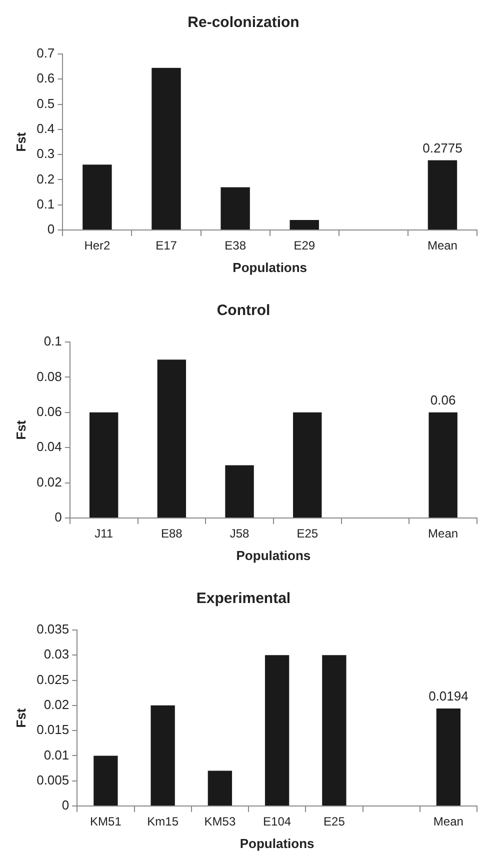 The width and height of the screenshot is (489, 865). I want to click on chart-title: Experimental, so click(243, 599).